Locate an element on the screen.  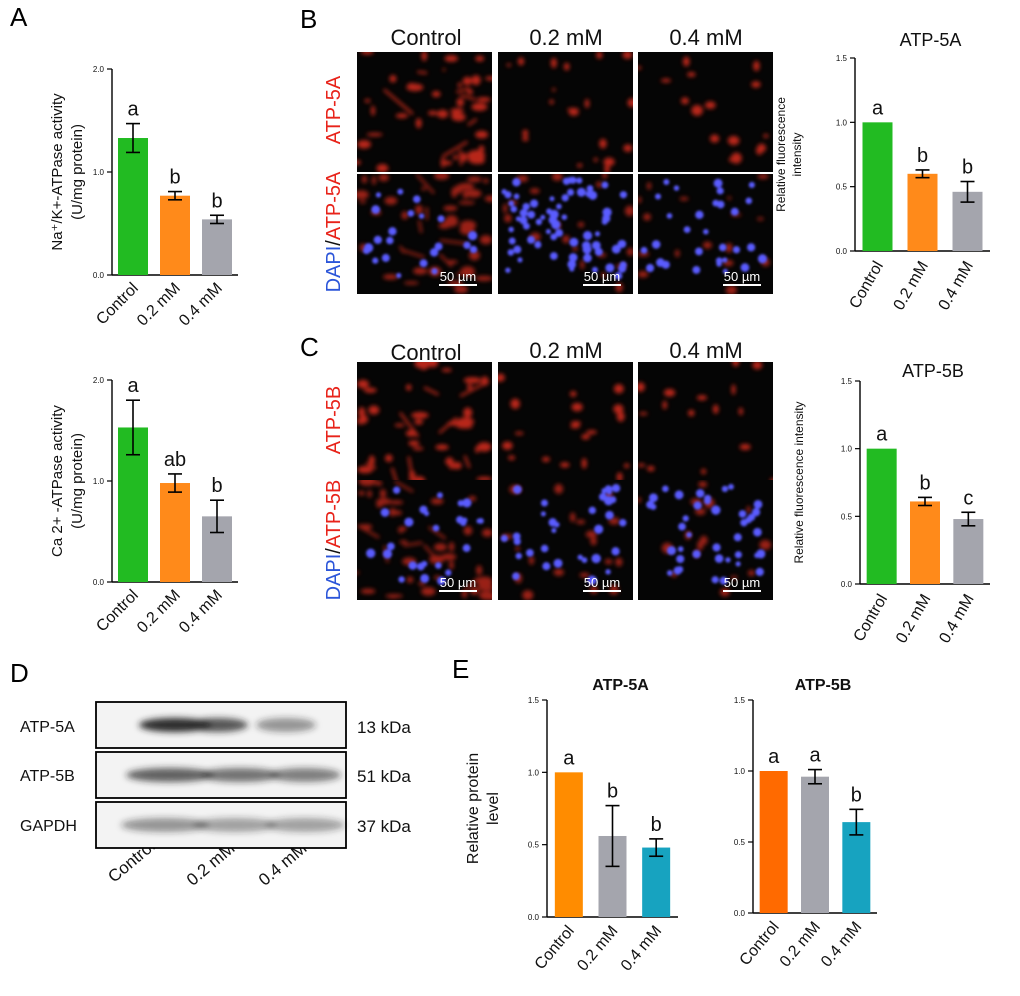
blot-strips is located at coordinates (221, 775).